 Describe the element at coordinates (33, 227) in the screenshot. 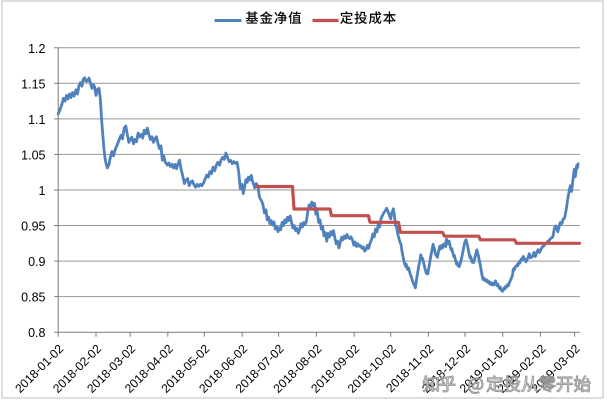

I see `svg-text: 0.95` at that location.